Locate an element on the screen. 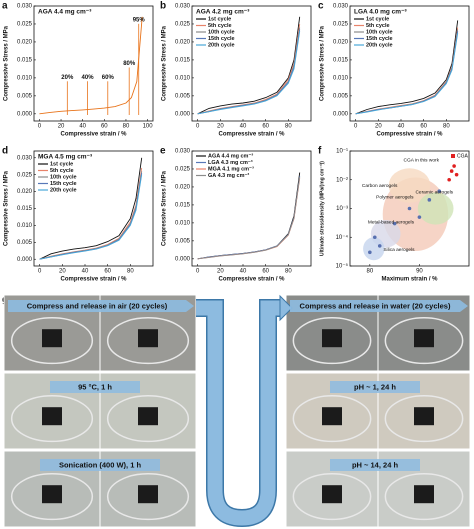 This screenshot has height=529, width=474. arrow-head is located at coordinates (286, 308).